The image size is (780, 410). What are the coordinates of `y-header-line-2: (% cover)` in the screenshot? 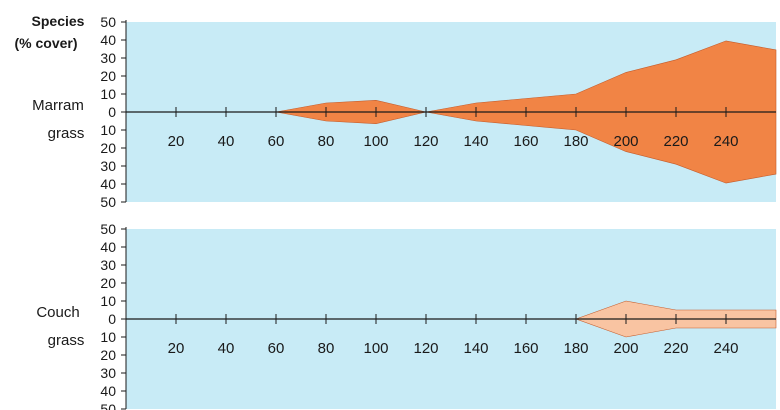 It's located at (45, 43).